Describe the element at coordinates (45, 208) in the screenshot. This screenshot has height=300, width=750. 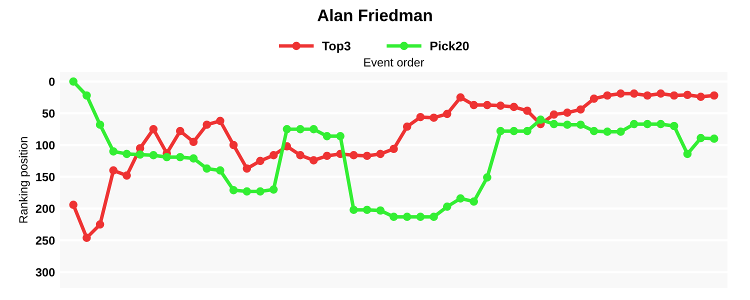
I see `y-tick-label: 200` at that location.